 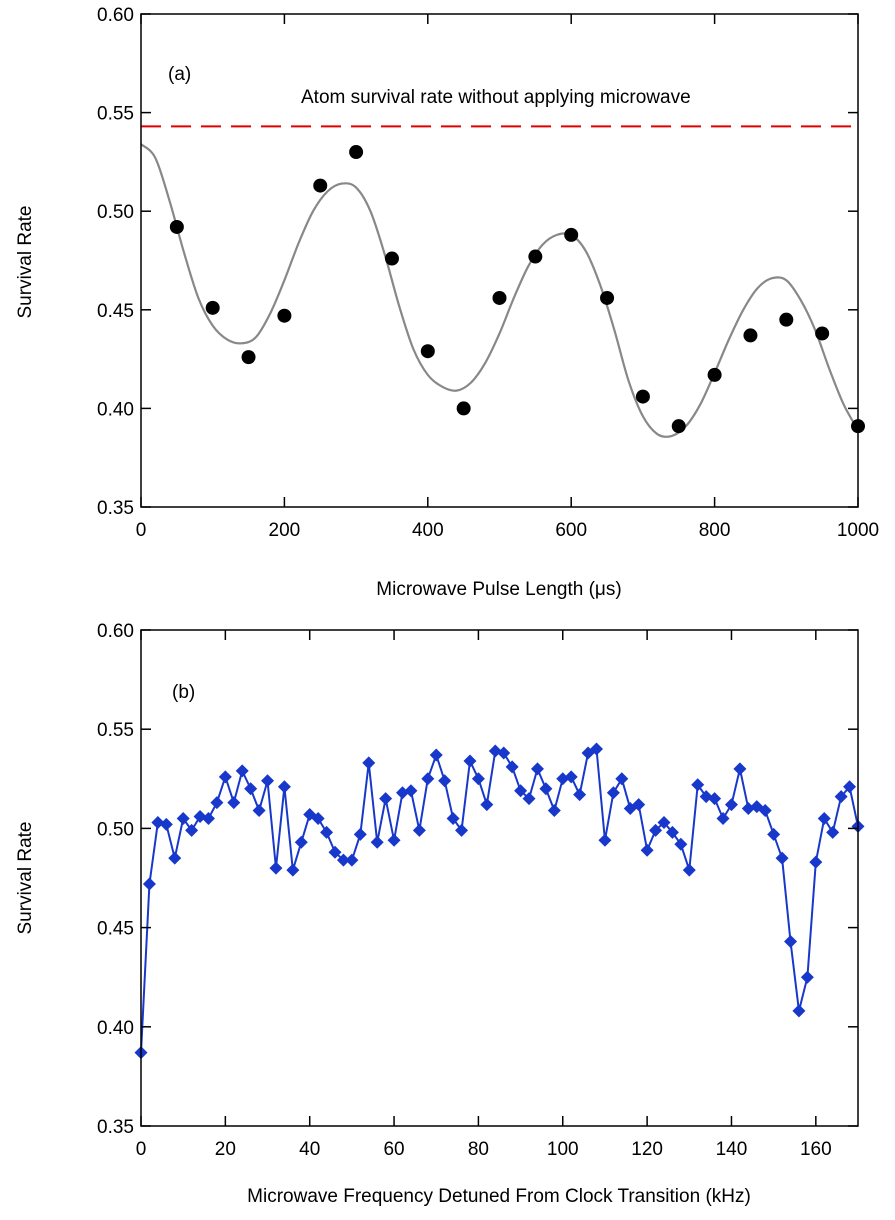 I want to click on panel-b-y-tick-label: 0.50, so click(x=115, y=829).